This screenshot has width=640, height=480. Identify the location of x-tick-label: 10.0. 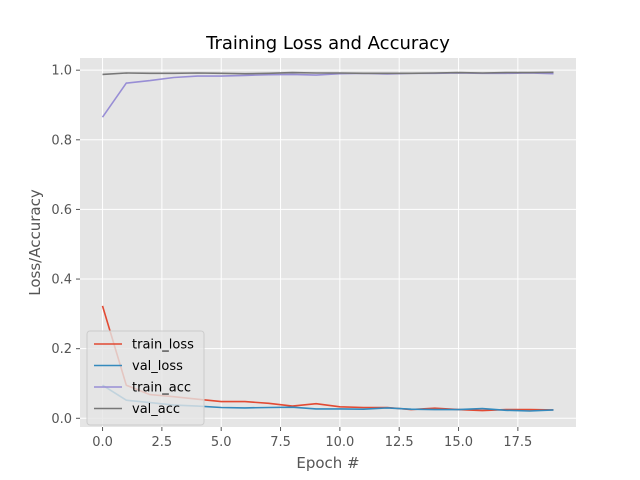
(339, 442).